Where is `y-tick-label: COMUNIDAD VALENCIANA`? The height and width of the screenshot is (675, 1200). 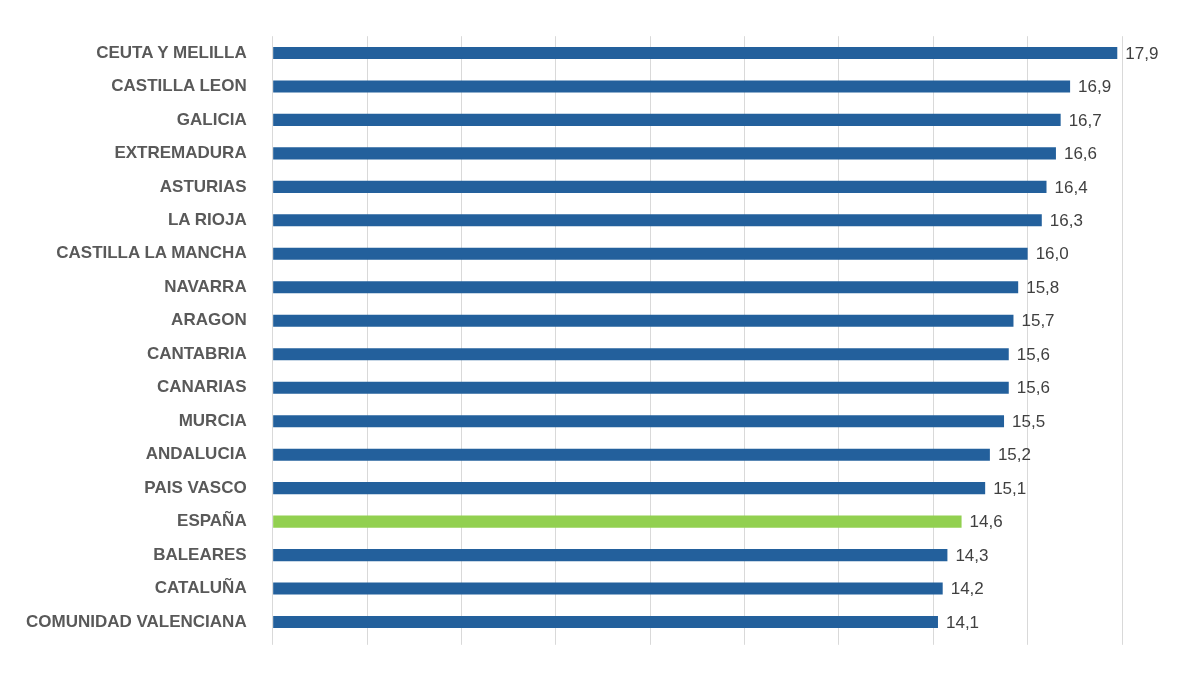 y-tick-label: COMUNIDAD VALENCIANA is located at coordinates (136, 621).